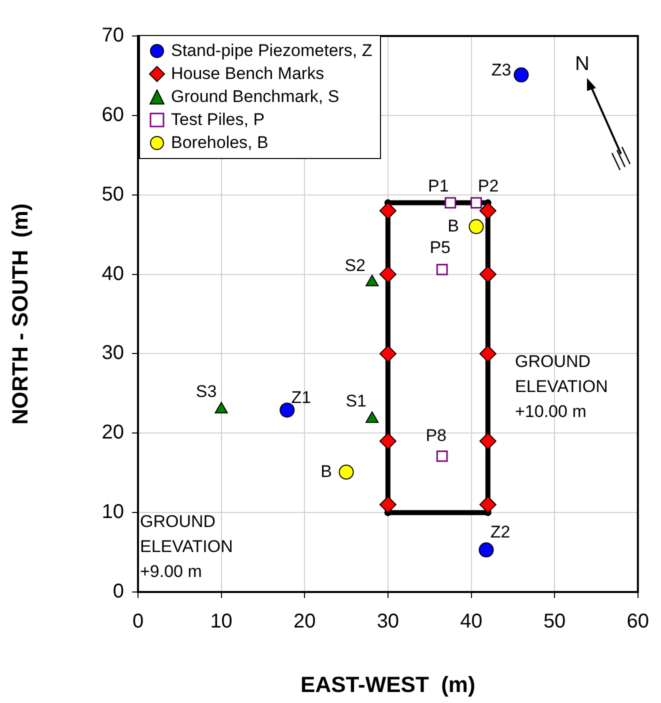  What do you see at coordinates (113, 512) in the screenshot?
I see `y-tick-label: 10` at bounding box center [113, 512].